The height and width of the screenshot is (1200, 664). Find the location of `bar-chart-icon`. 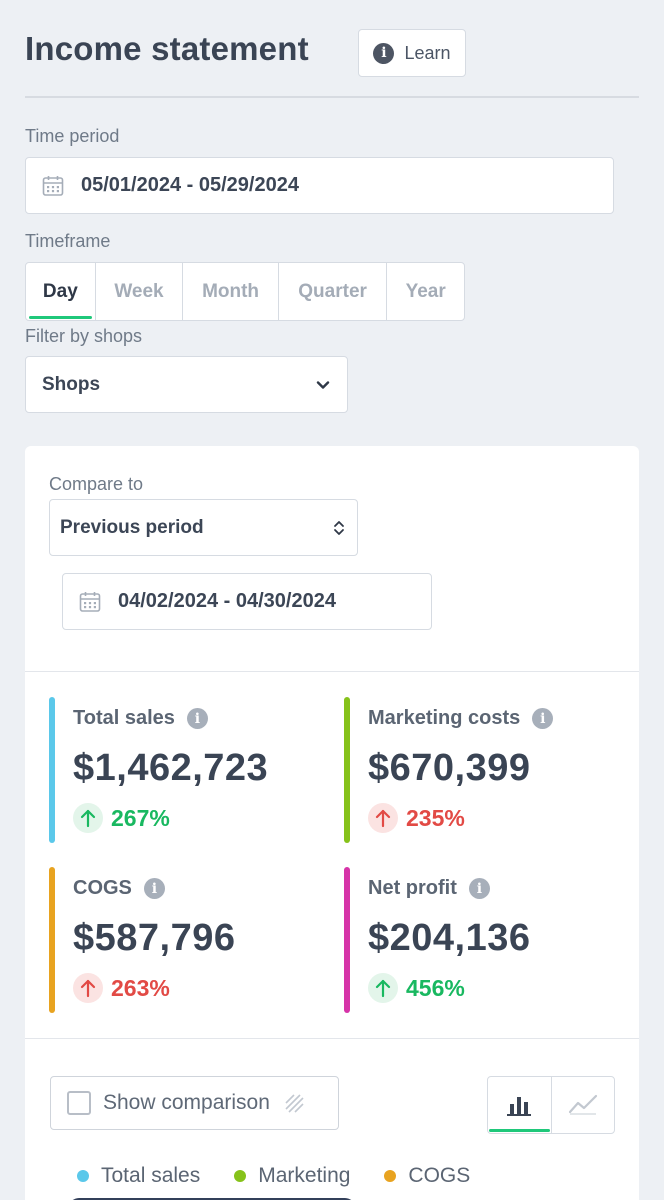

bar-chart-icon is located at coordinates (519, 1106).